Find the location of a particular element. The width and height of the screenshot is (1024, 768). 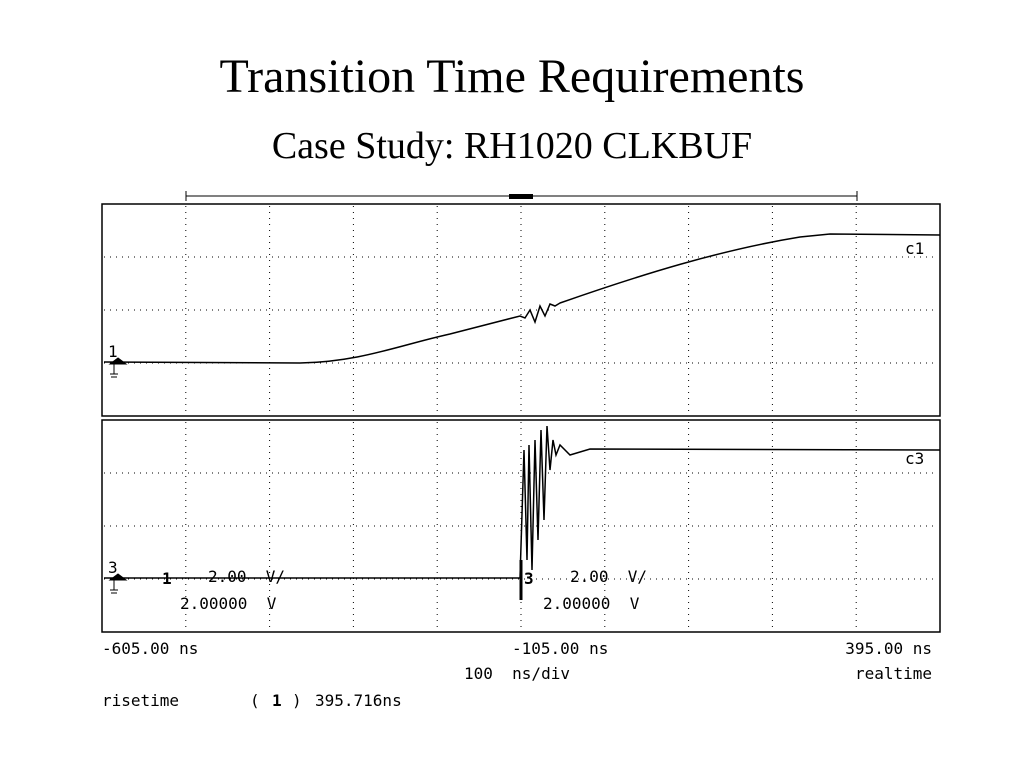

channel-number: 1 is located at coordinates (167, 578).